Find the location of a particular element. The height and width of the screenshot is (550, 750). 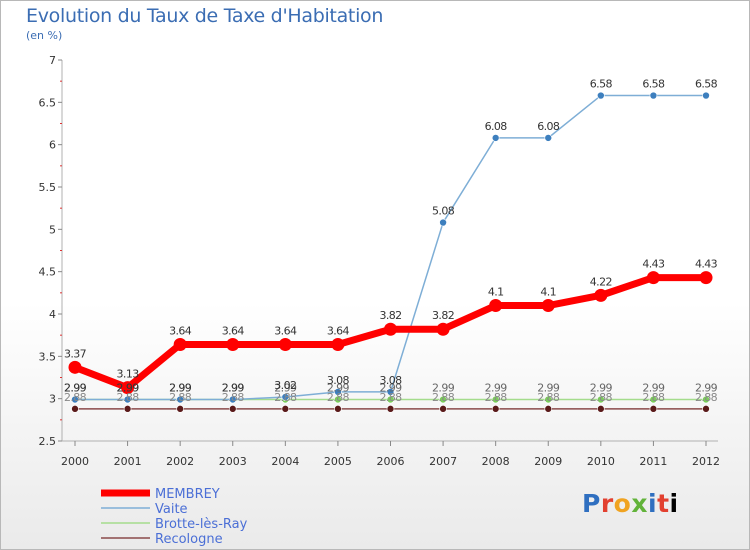

y-tick-label: 6.5 is located at coordinates (48, 102).